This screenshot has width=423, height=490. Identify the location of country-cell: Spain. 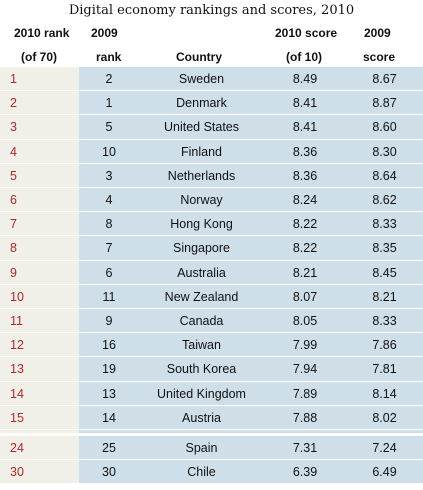
(201, 448).